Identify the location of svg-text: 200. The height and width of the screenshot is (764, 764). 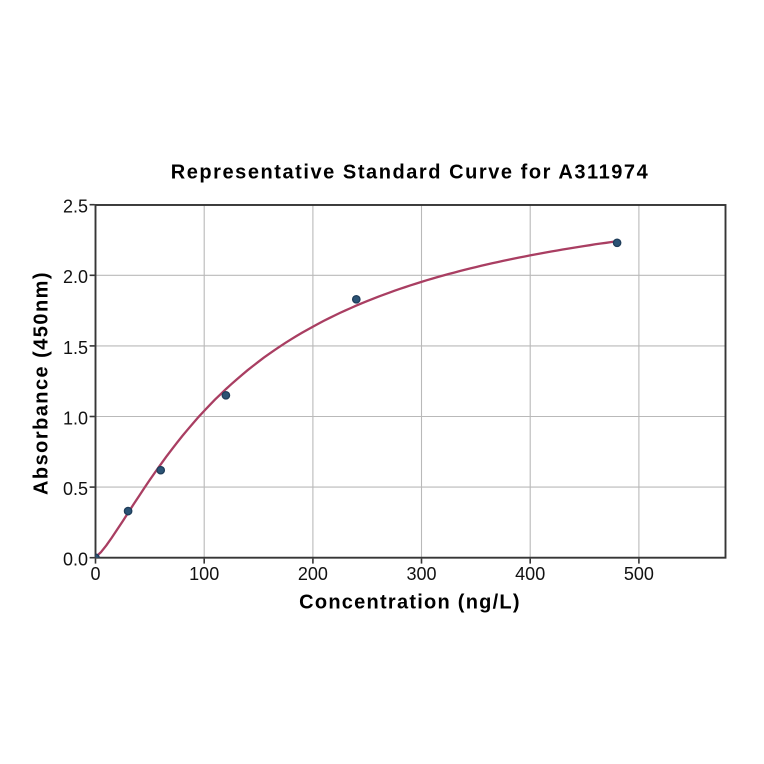
(313, 574).